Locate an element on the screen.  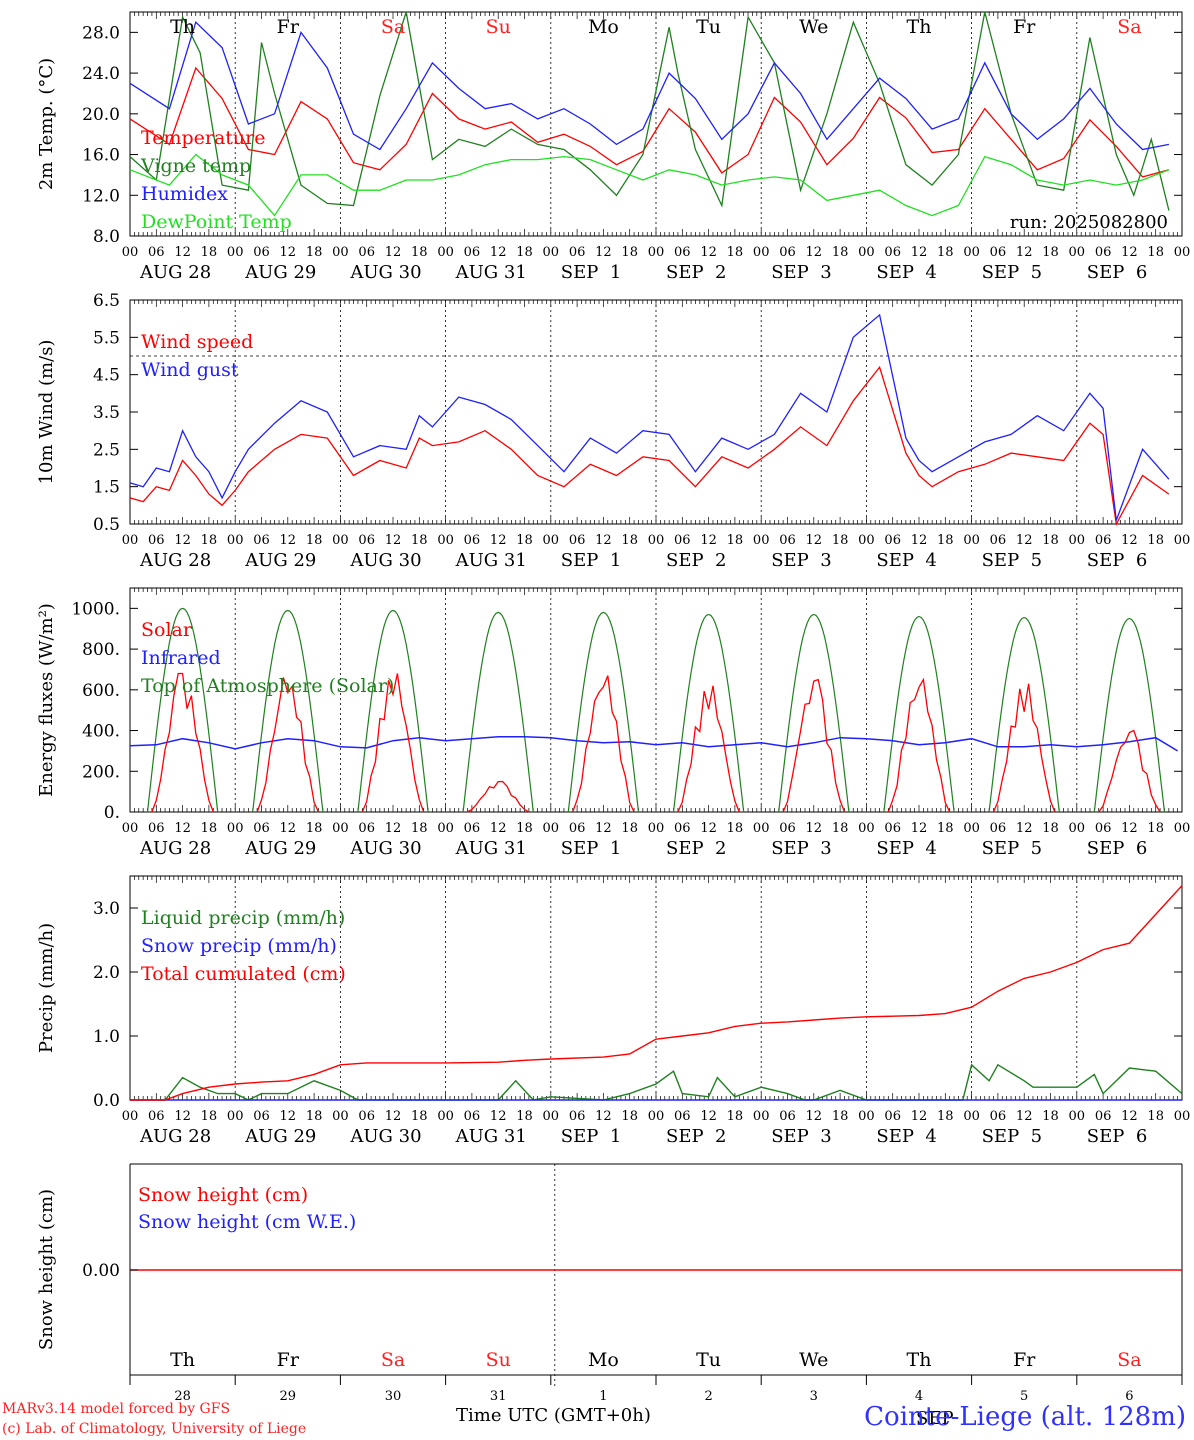
y-axis-label: 10m Wind (m/s) is located at coordinates (46, 412).